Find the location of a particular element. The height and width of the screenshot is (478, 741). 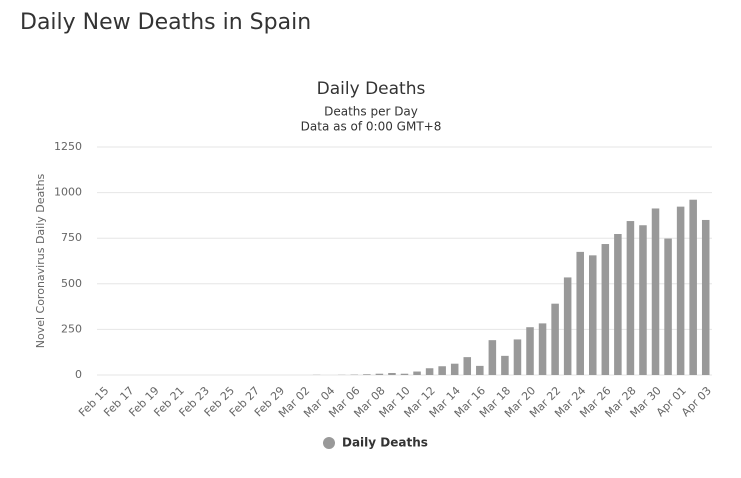

y-tick-label: 1000 is located at coordinates (68, 192).